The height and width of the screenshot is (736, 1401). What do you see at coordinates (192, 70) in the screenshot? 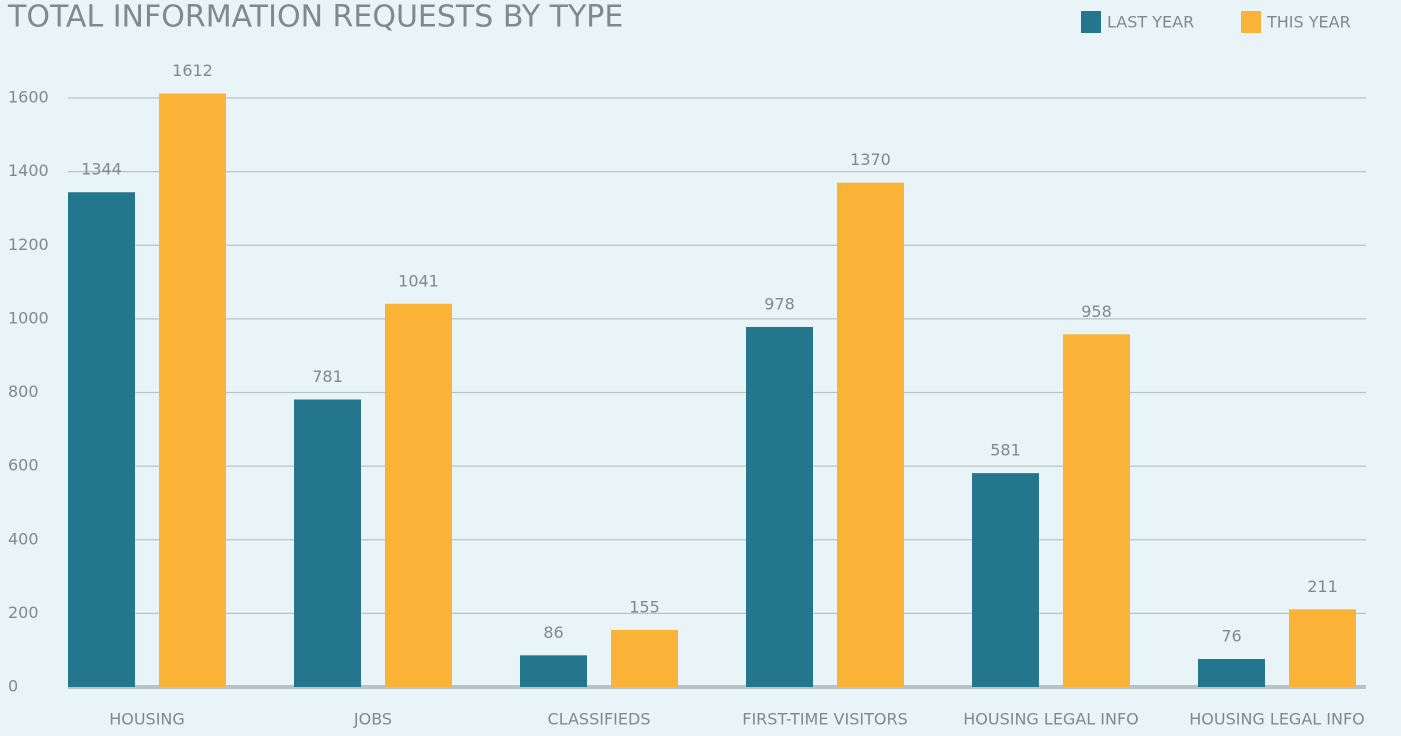
I see `value-label: 1612` at bounding box center [192, 70].